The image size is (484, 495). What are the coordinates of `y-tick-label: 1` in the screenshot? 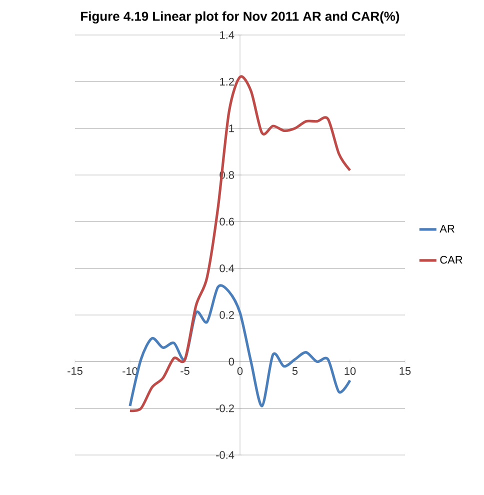 It's located at (231, 128).